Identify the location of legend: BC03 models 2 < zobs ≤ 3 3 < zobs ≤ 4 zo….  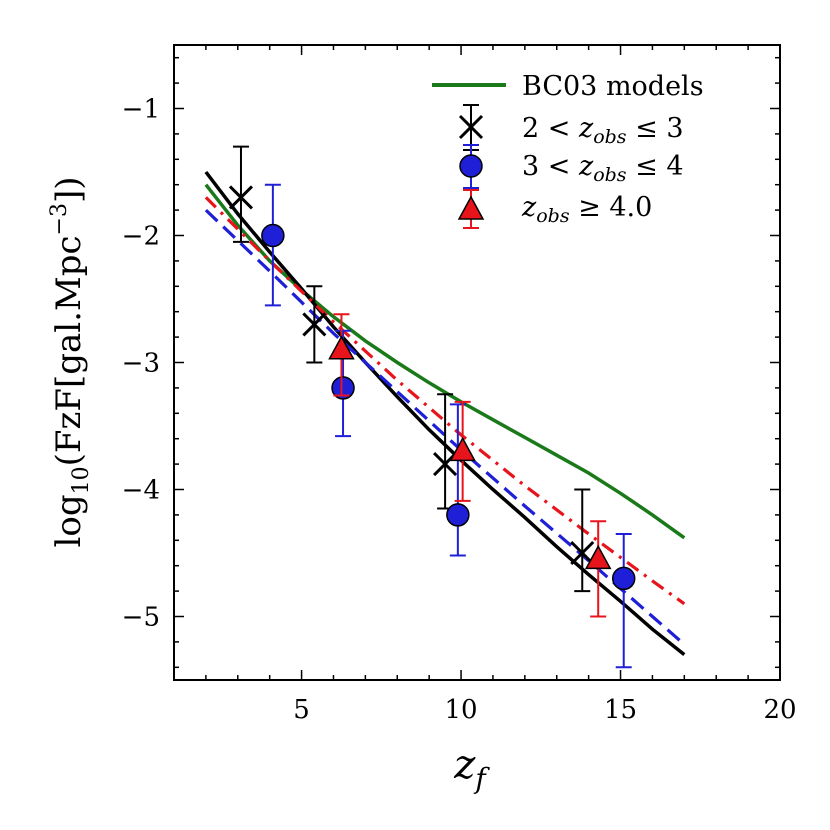
(568, 150).